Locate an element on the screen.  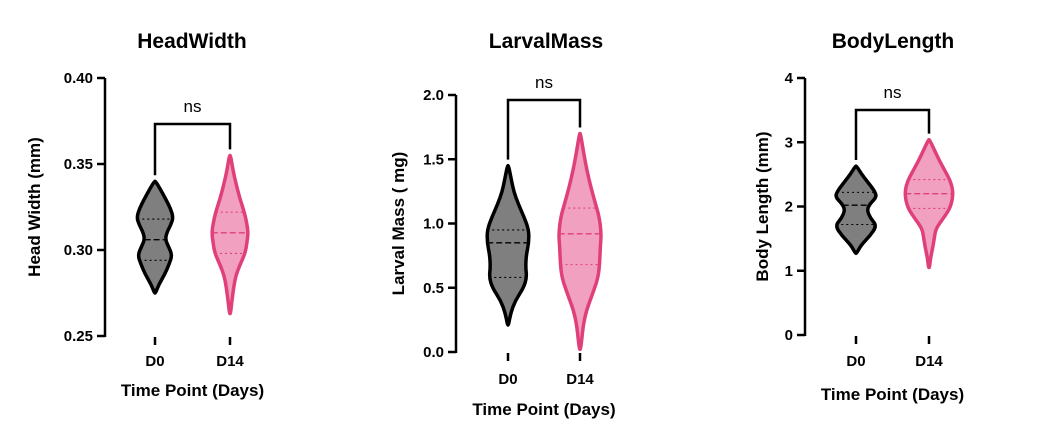
y-axis-label: Head Width (mm) is located at coordinates (34, 207).